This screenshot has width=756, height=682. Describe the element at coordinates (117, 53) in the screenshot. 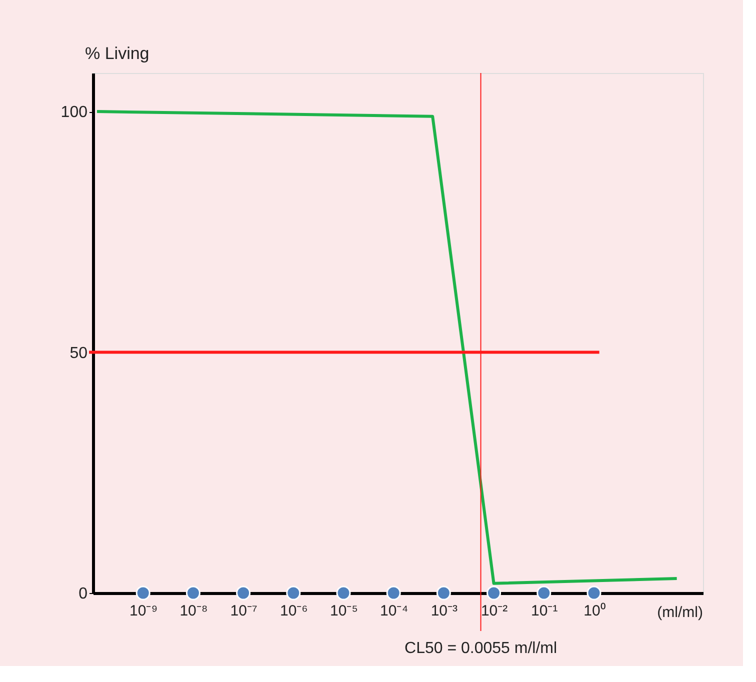

I see `y-axis-title: % Living` at that location.